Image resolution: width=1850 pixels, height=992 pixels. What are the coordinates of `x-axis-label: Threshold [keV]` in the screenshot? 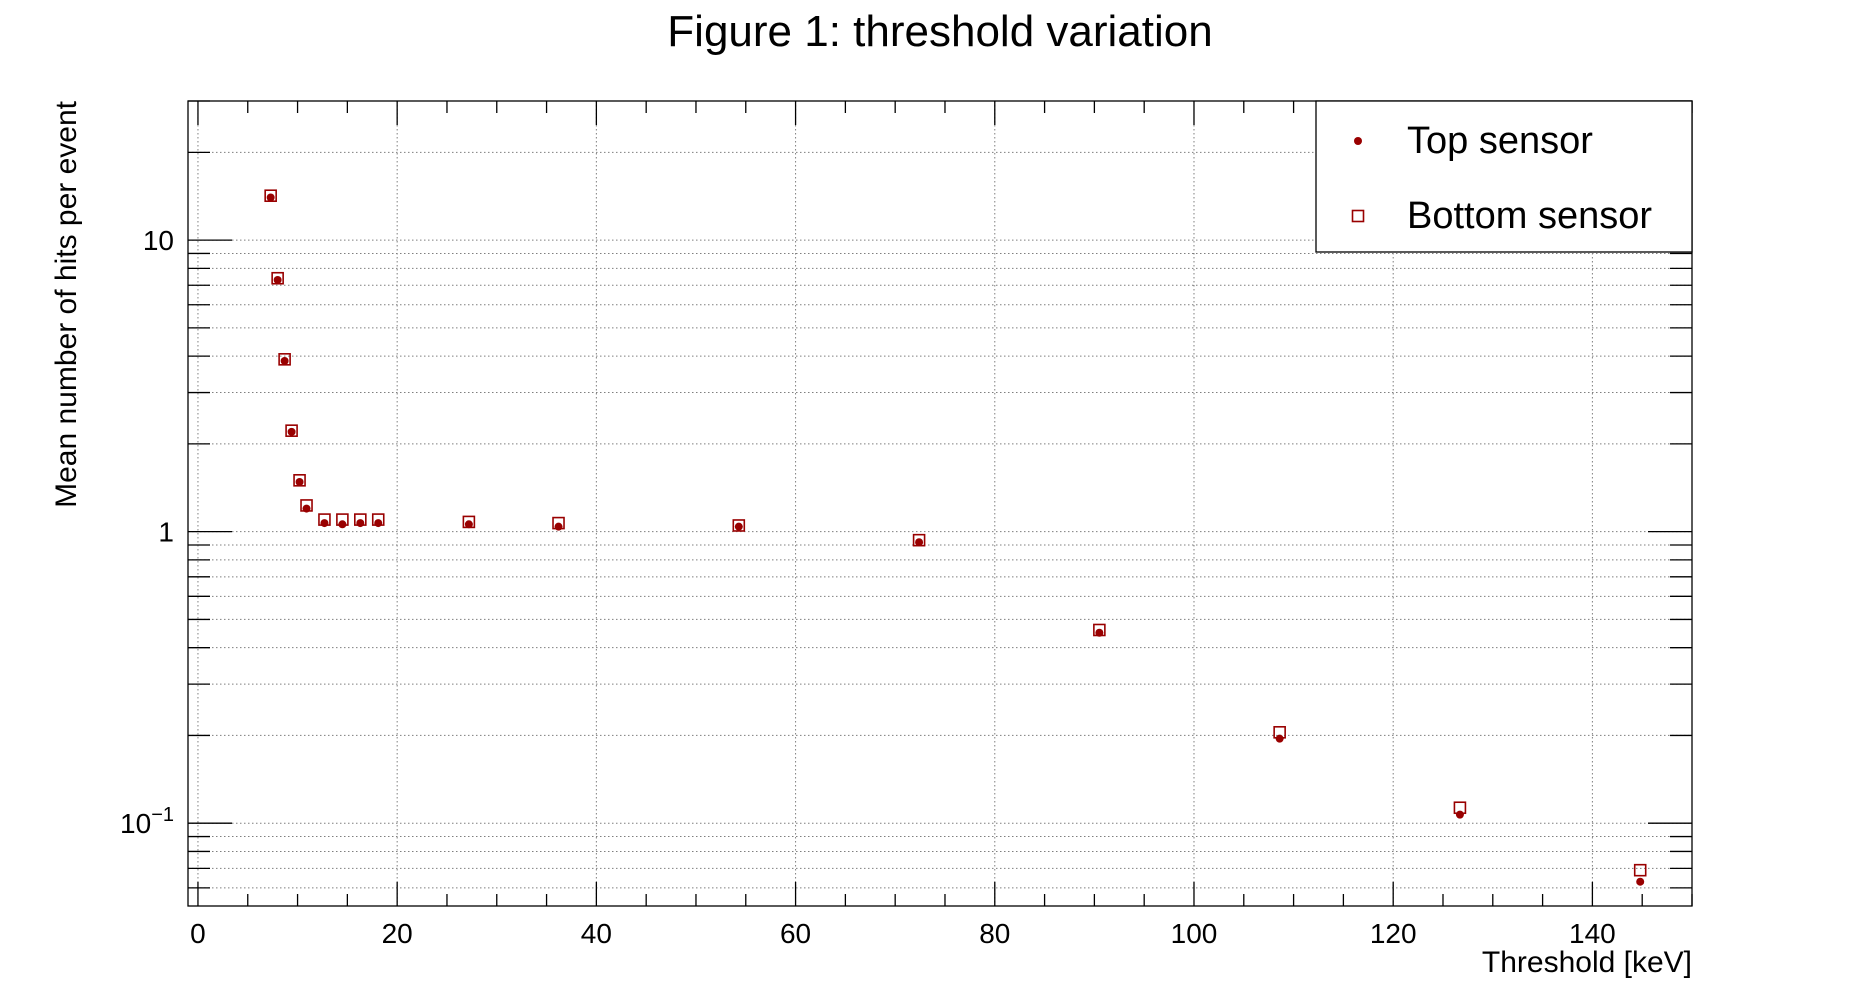 It's located at (1587, 962).